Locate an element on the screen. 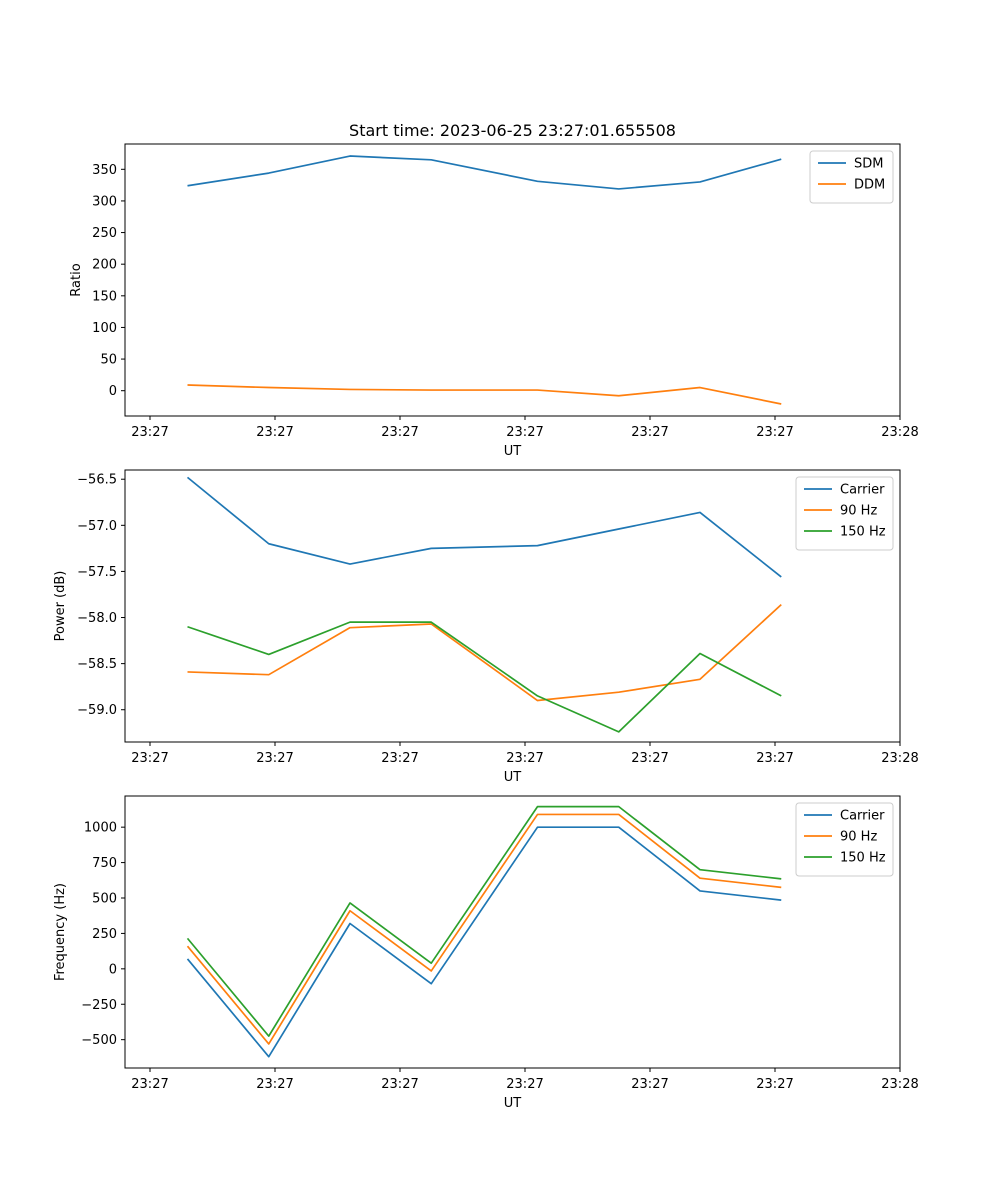 This screenshot has height=1200, width=1000. y-tick-label: 100 is located at coordinates (104, 328).